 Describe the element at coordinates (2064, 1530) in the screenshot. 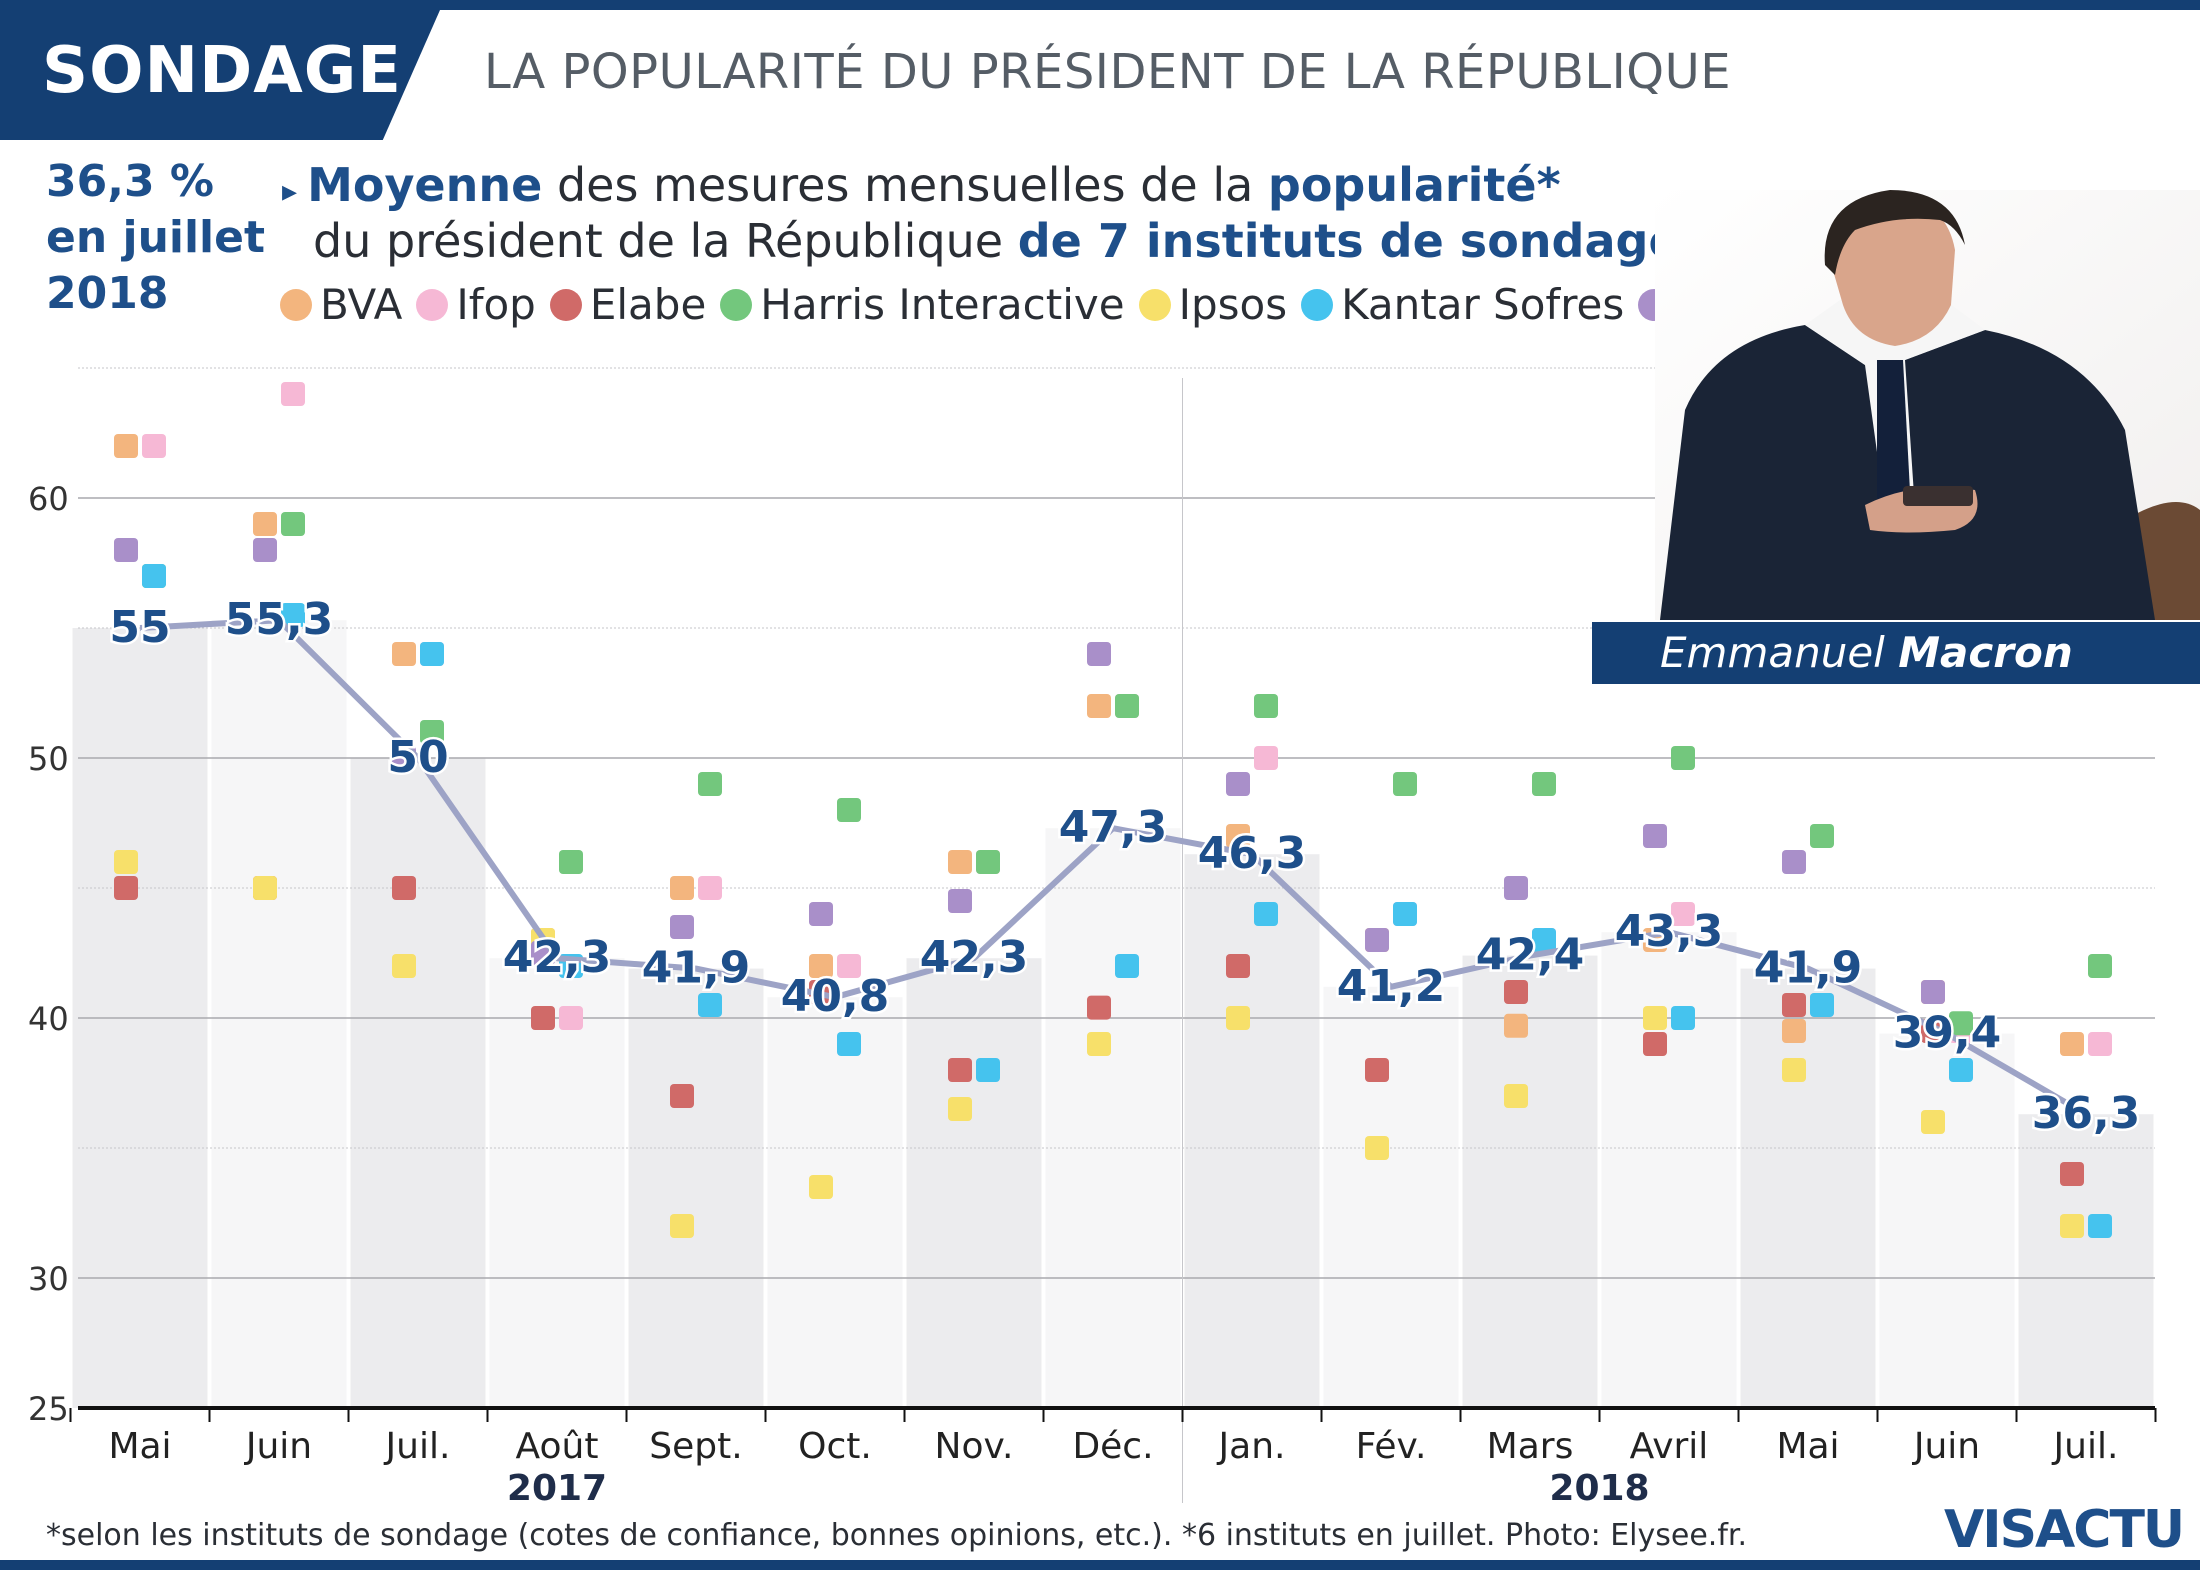

I see `visactu-logo: VISACTU` at that location.